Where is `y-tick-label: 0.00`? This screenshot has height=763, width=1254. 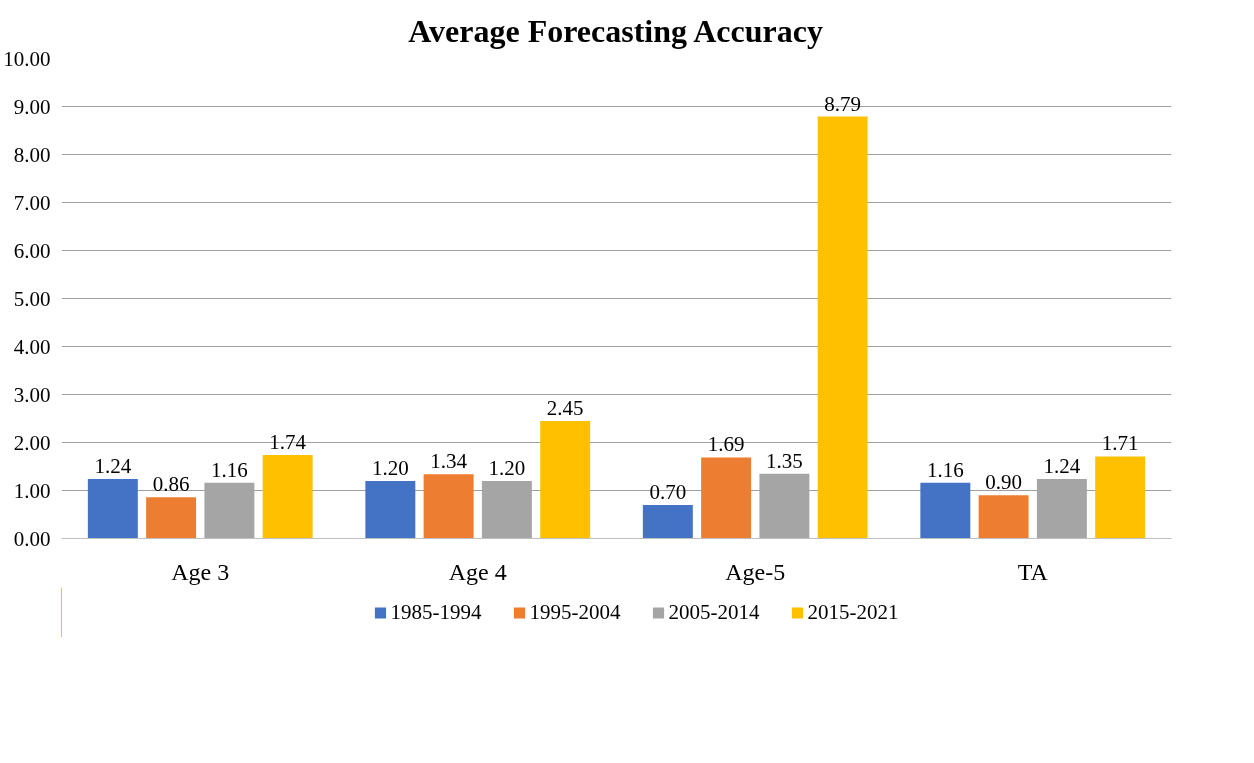
y-tick-label: 0.00 is located at coordinates (32, 538).